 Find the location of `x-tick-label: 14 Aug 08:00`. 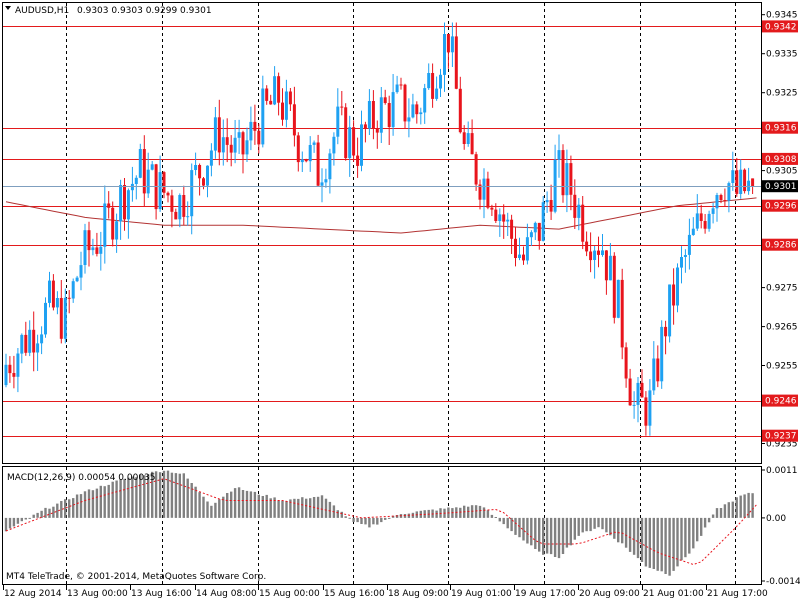

x-tick-label: 14 Aug 08:00 is located at coordinates (226, 594).